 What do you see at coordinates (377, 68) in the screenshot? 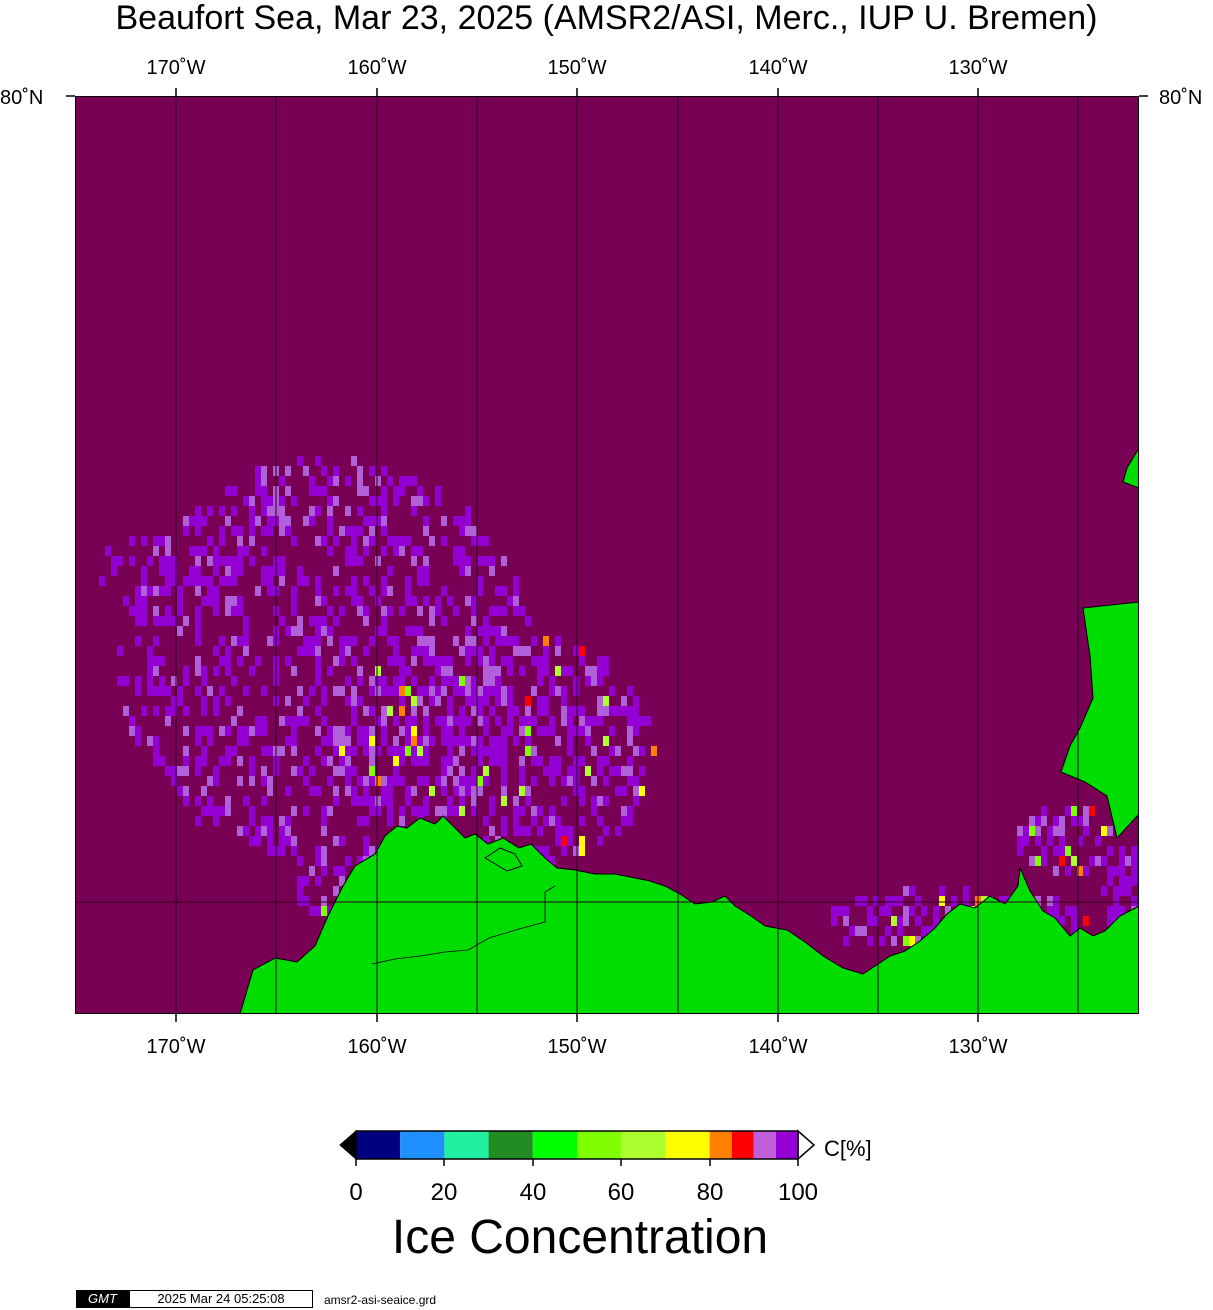
I see `lon-label-top-160w: 160˚W` at bounding box center [377, 68].